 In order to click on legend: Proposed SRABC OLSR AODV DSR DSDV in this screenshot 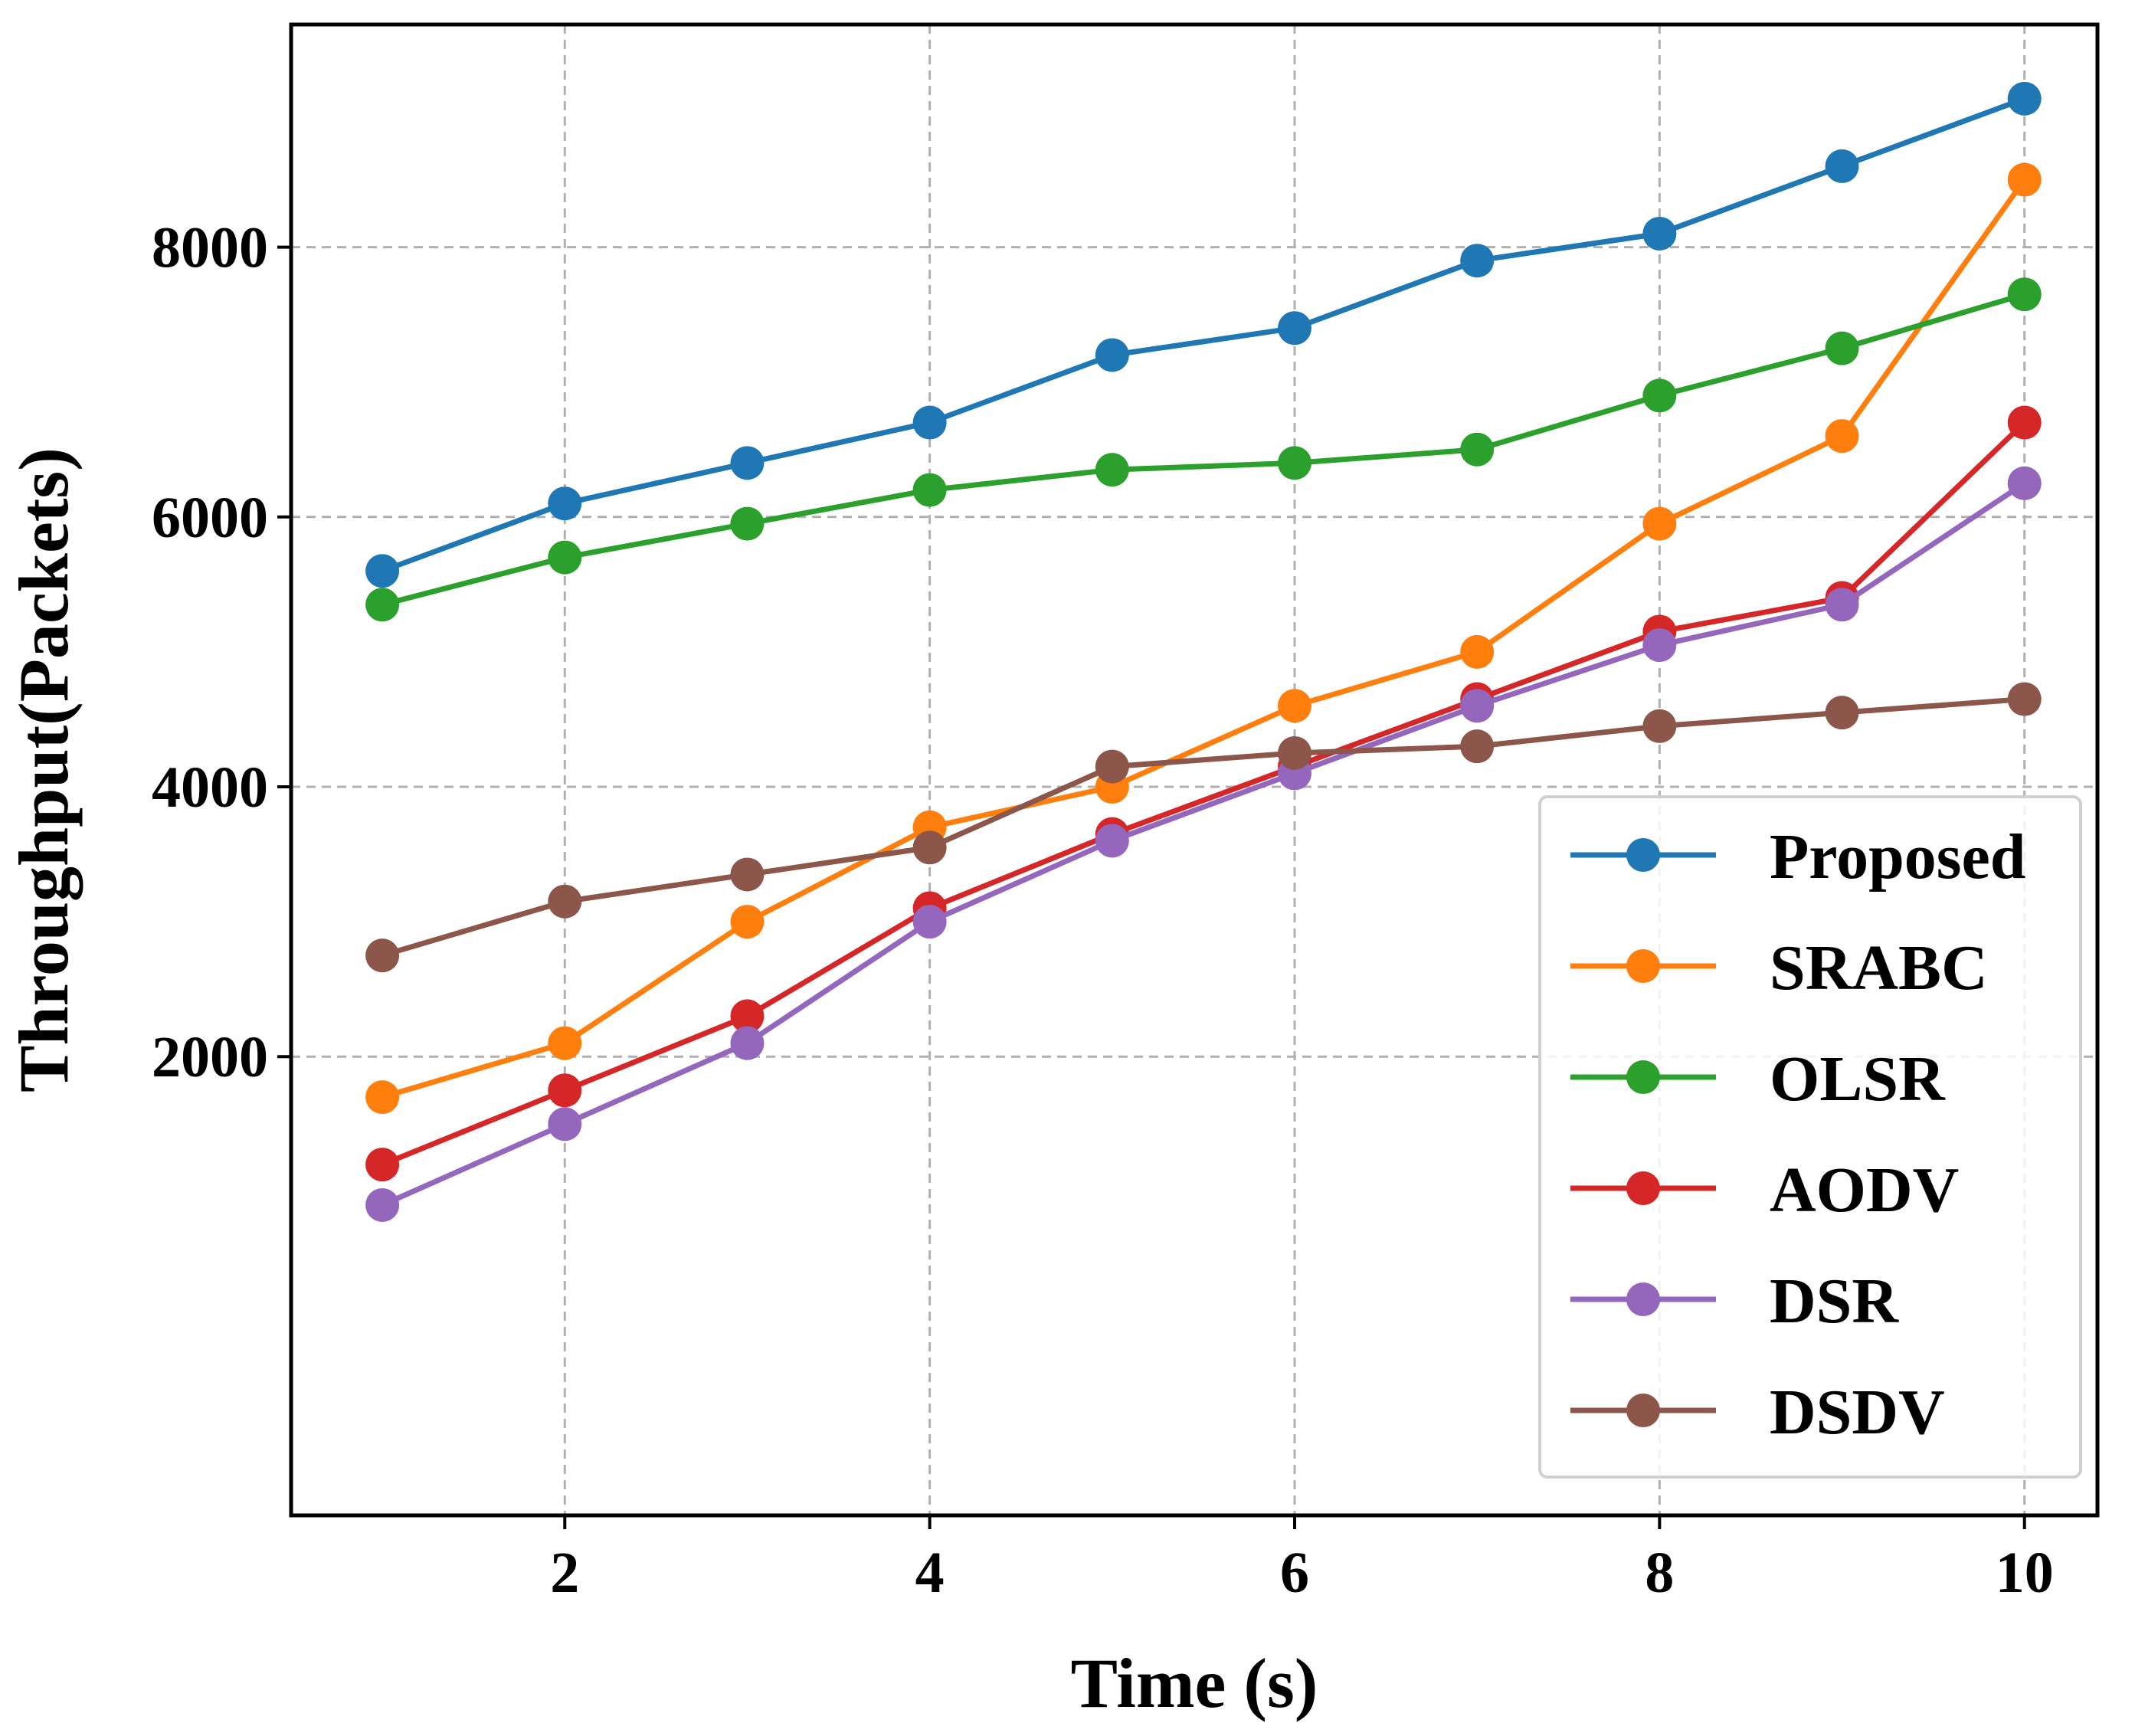, I will do `click(1810, 1137)`.